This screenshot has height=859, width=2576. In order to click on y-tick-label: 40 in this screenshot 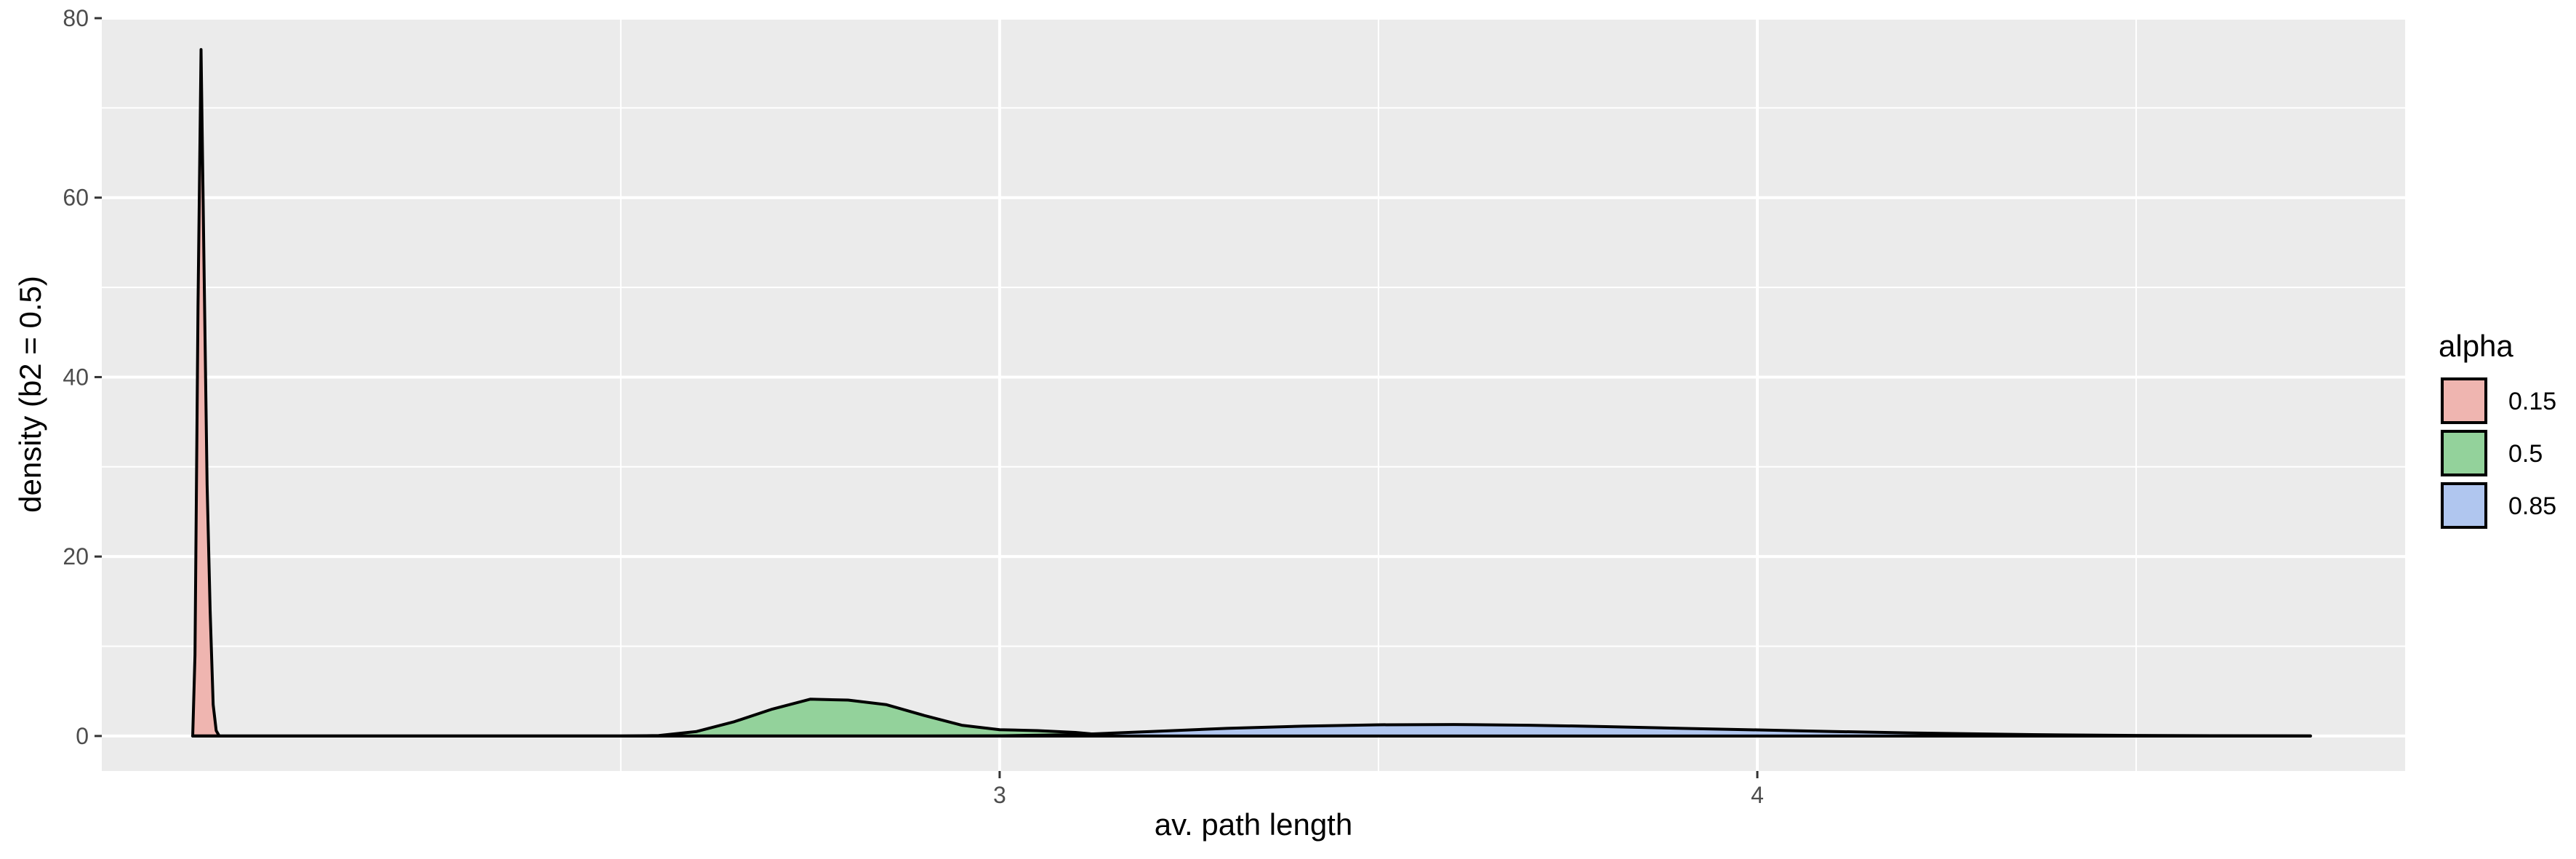, I will do `click(76, 377)`.